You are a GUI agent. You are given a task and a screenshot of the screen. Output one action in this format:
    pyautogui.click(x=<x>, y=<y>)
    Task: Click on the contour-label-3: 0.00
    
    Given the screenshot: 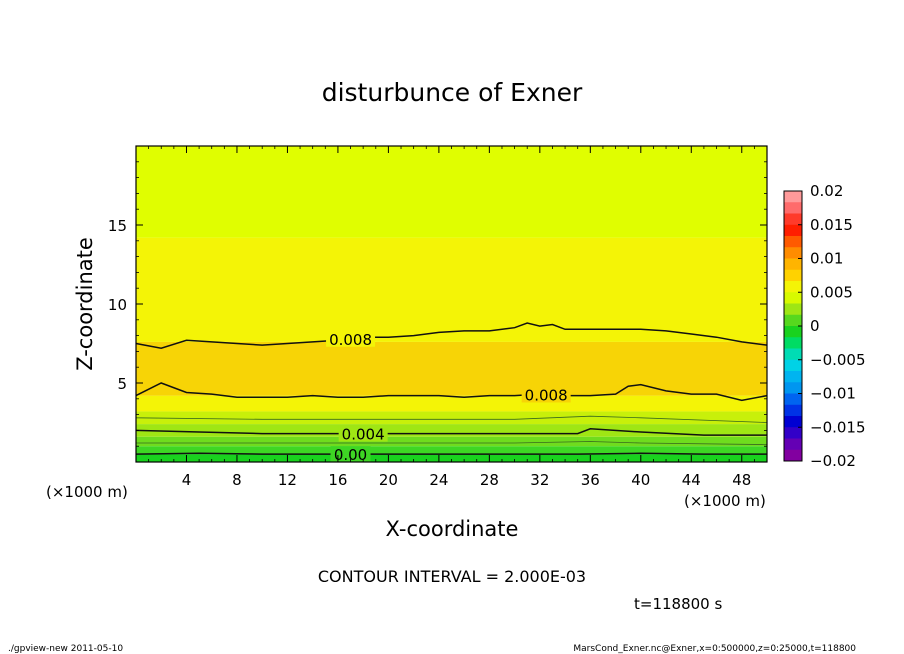 What is the action you would take?
    pyautogui.click(x=350, y=455)
    